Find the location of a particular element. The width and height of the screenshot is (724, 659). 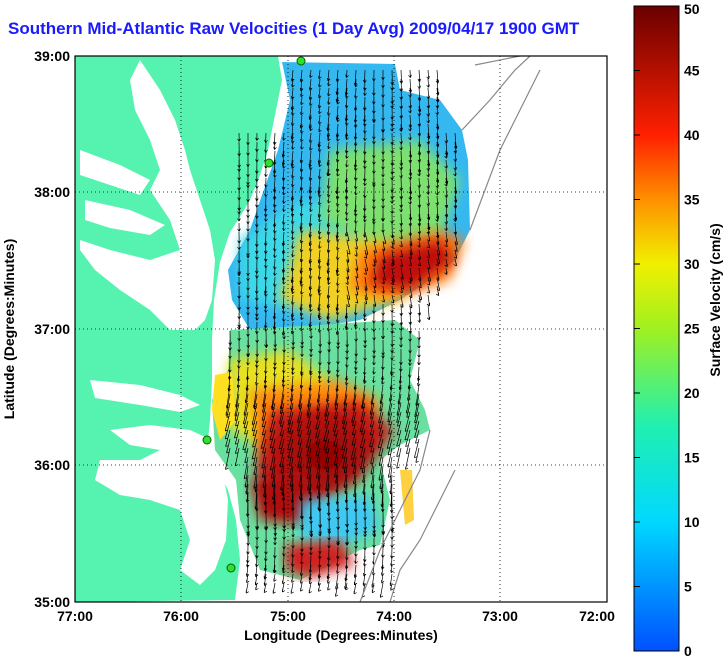

colorbar-tick-label: 40 is located at coordinates (692, 135).